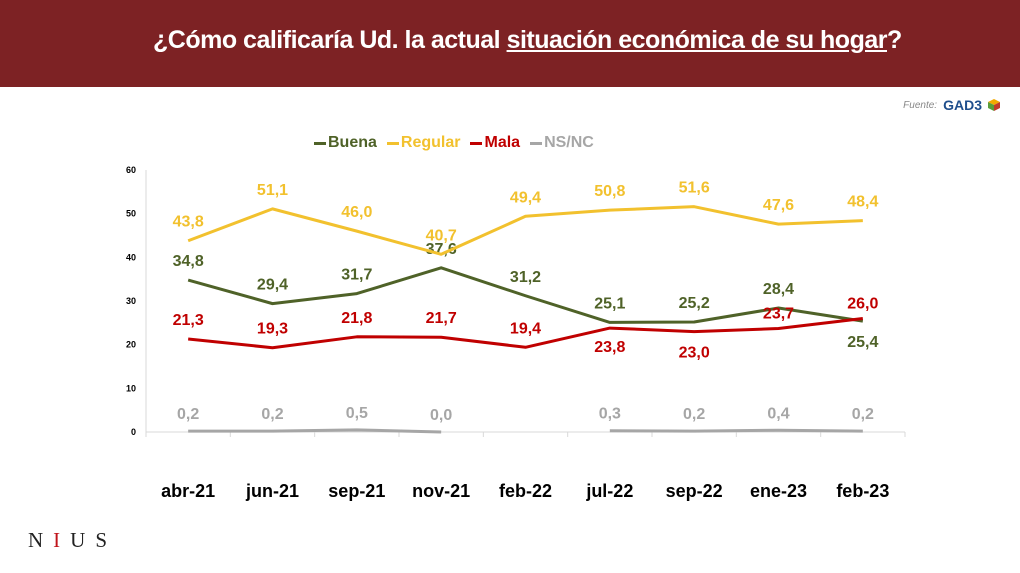 This screenshot has width=1020, height=573. Describe the element at coordinates (694, 353) in the screenshot. I see `data-label: 23,0` at that location.